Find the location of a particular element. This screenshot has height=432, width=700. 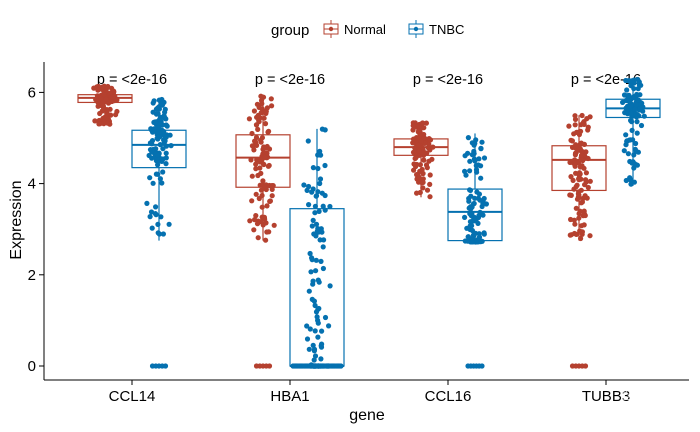

box-ccl14-normal is located at coordinates (105, 105).